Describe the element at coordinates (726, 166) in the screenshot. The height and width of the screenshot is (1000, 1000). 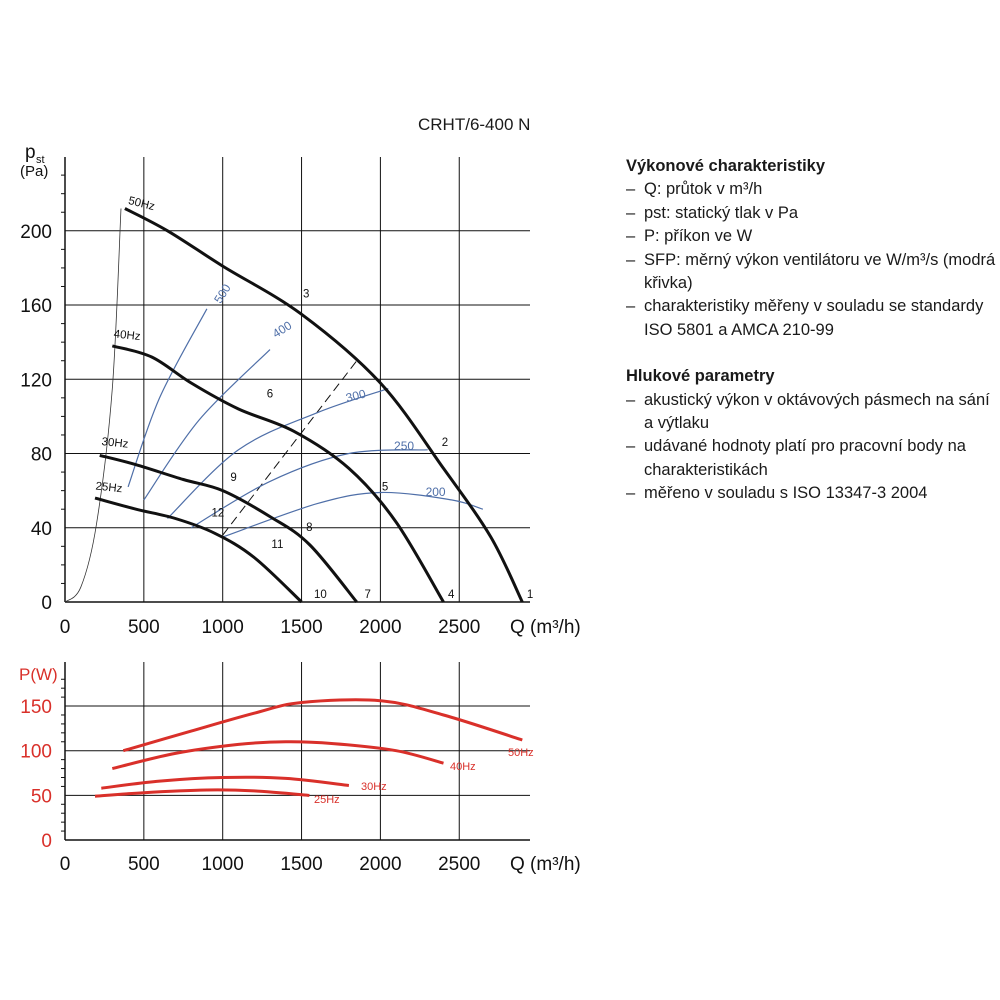
I see `performance-heading: Výkonové charakteristiky` at that location.